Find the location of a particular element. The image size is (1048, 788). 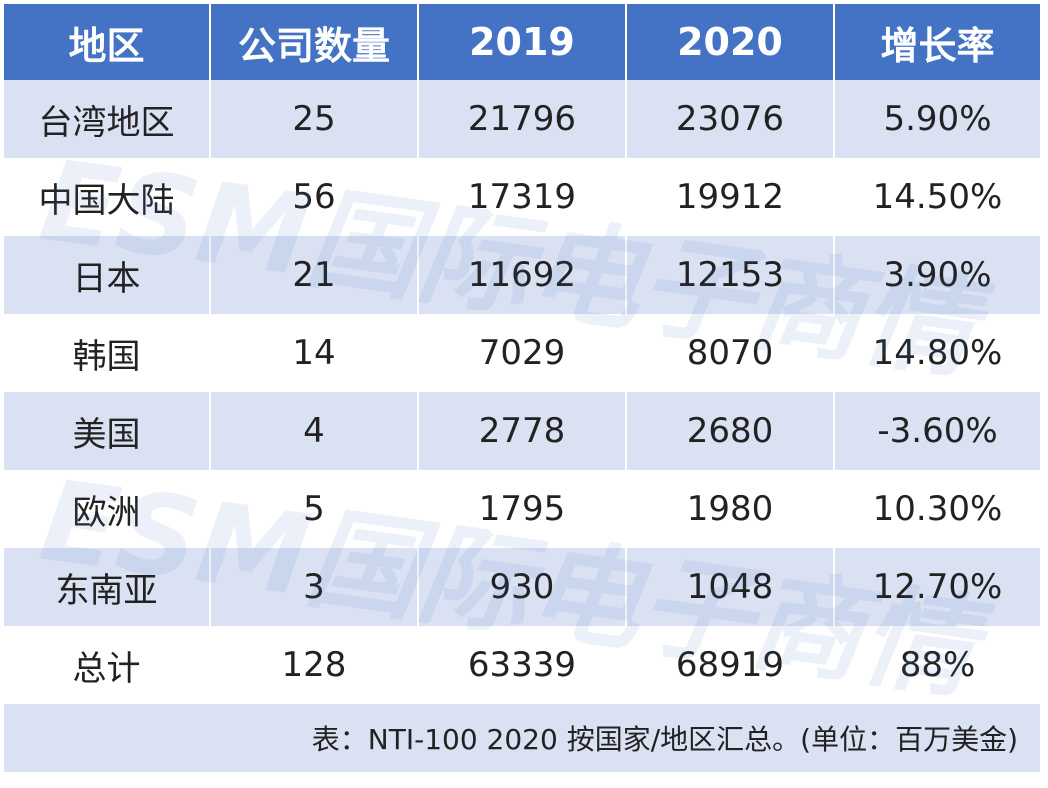

cell-company-count: 56 is located at coordinates (314, 197).